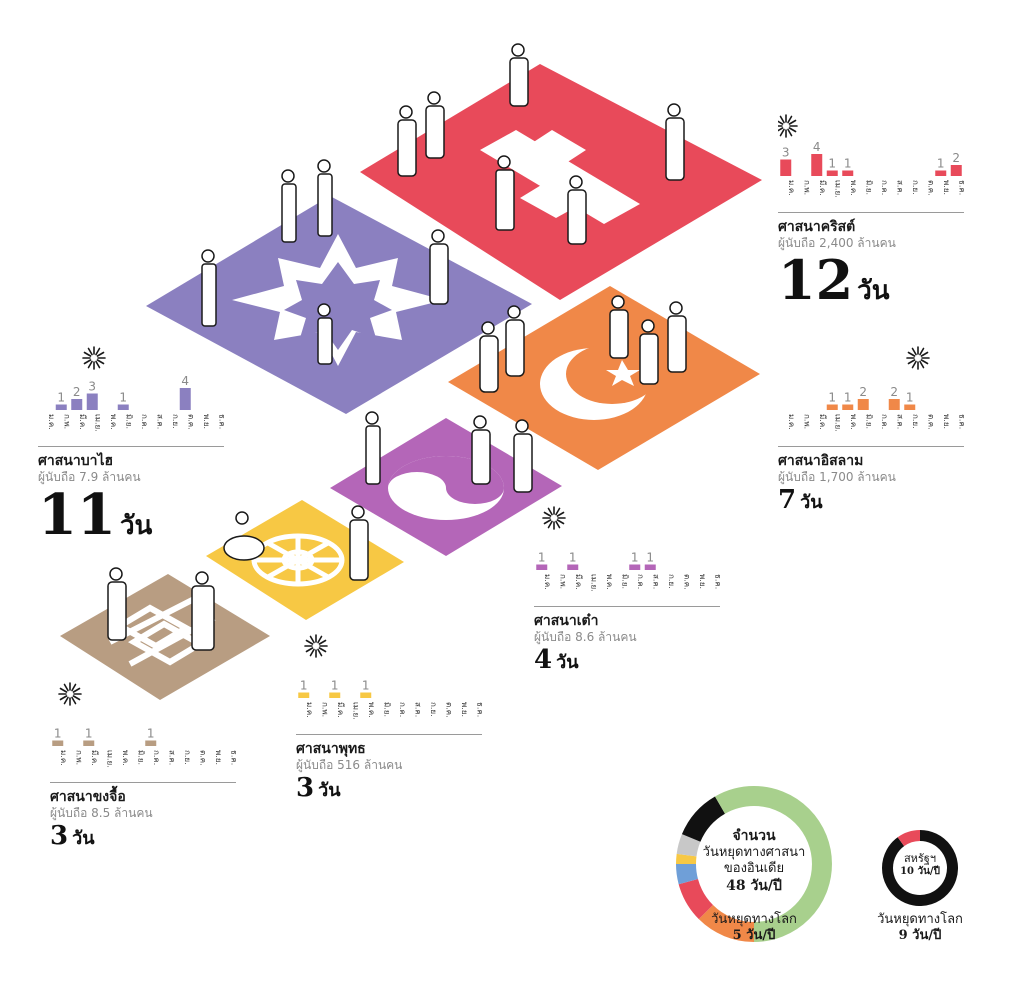  What do you see at coordinates (754, 864) in the screenshot?
I see `india-holiday-donut` at bounding box center [754, 864].